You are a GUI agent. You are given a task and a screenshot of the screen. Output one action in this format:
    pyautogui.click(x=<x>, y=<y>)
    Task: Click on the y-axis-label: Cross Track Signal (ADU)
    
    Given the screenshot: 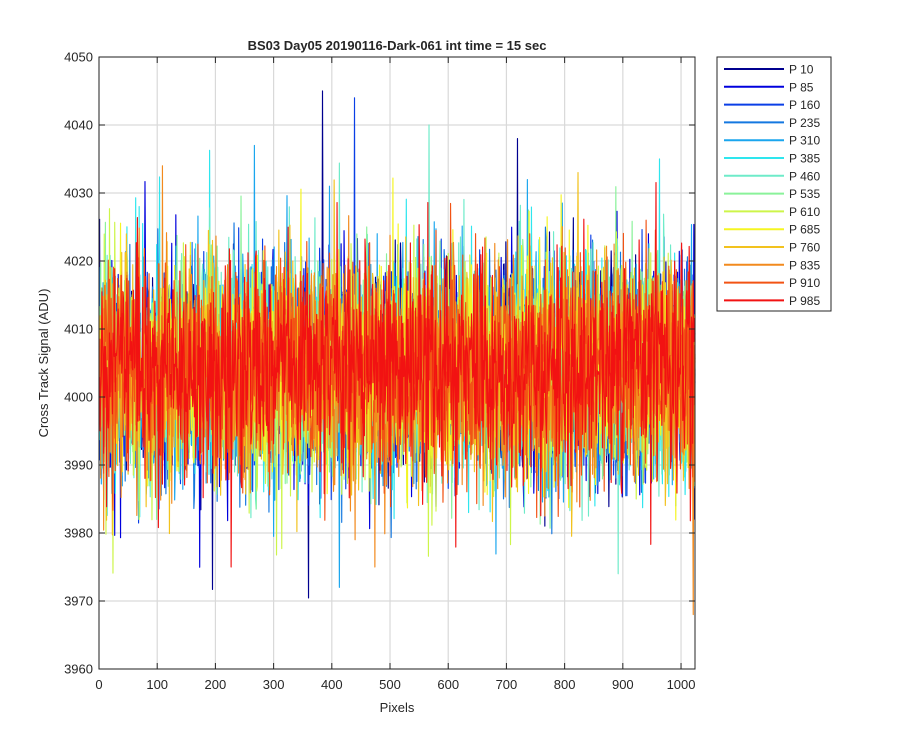 What is the action you would take?
    pyautogui.click(x=43, y=363)
    